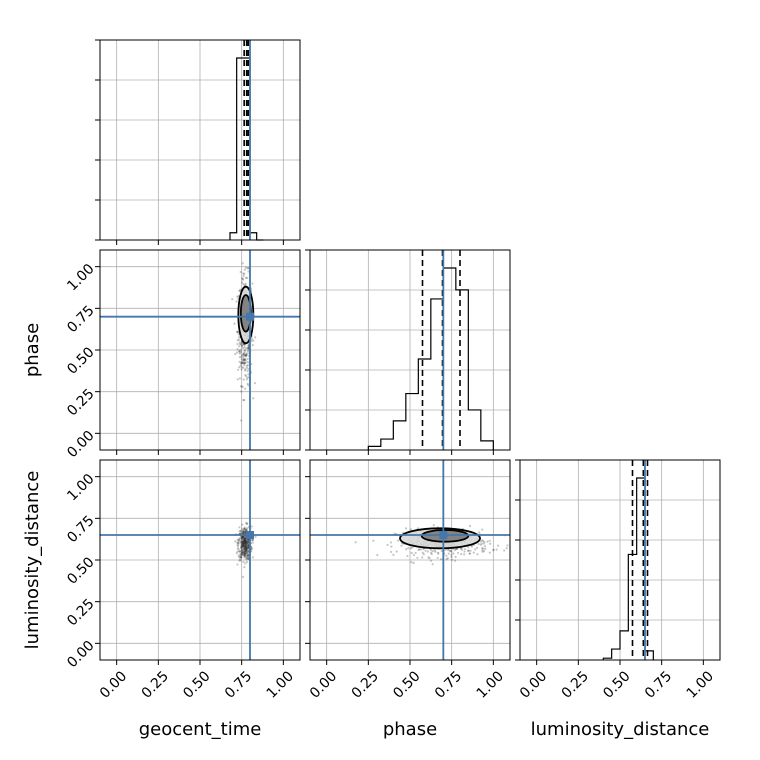 This screenshot has width=760, height=760. I want to click on y-tick-label: 0.50, so click(80, 360).